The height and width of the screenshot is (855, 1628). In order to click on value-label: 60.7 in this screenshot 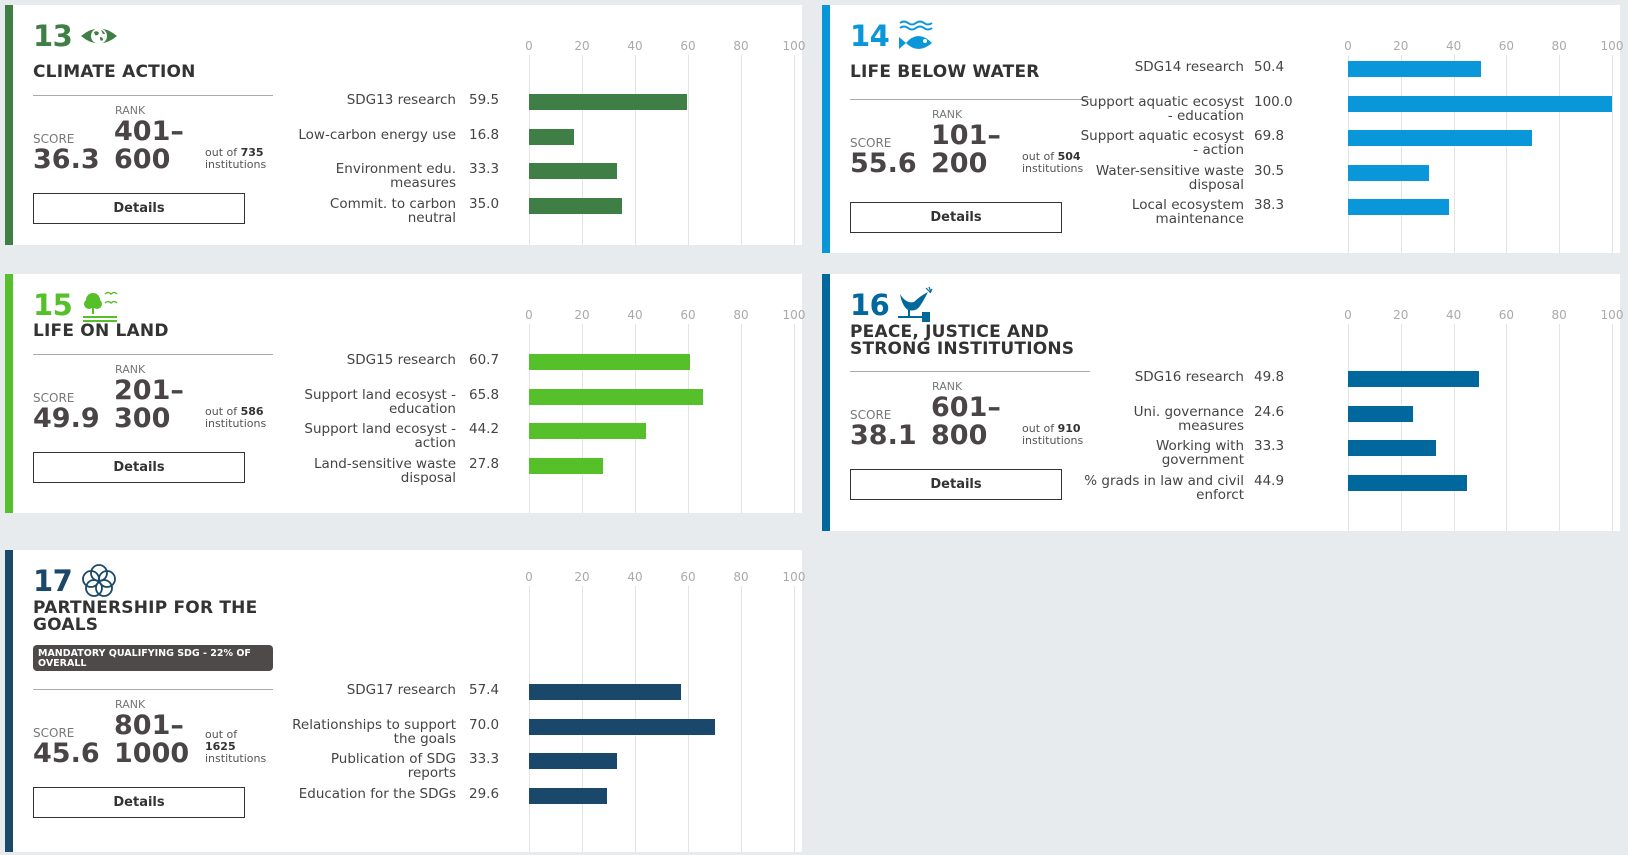, I will do `click(484, 360)`.